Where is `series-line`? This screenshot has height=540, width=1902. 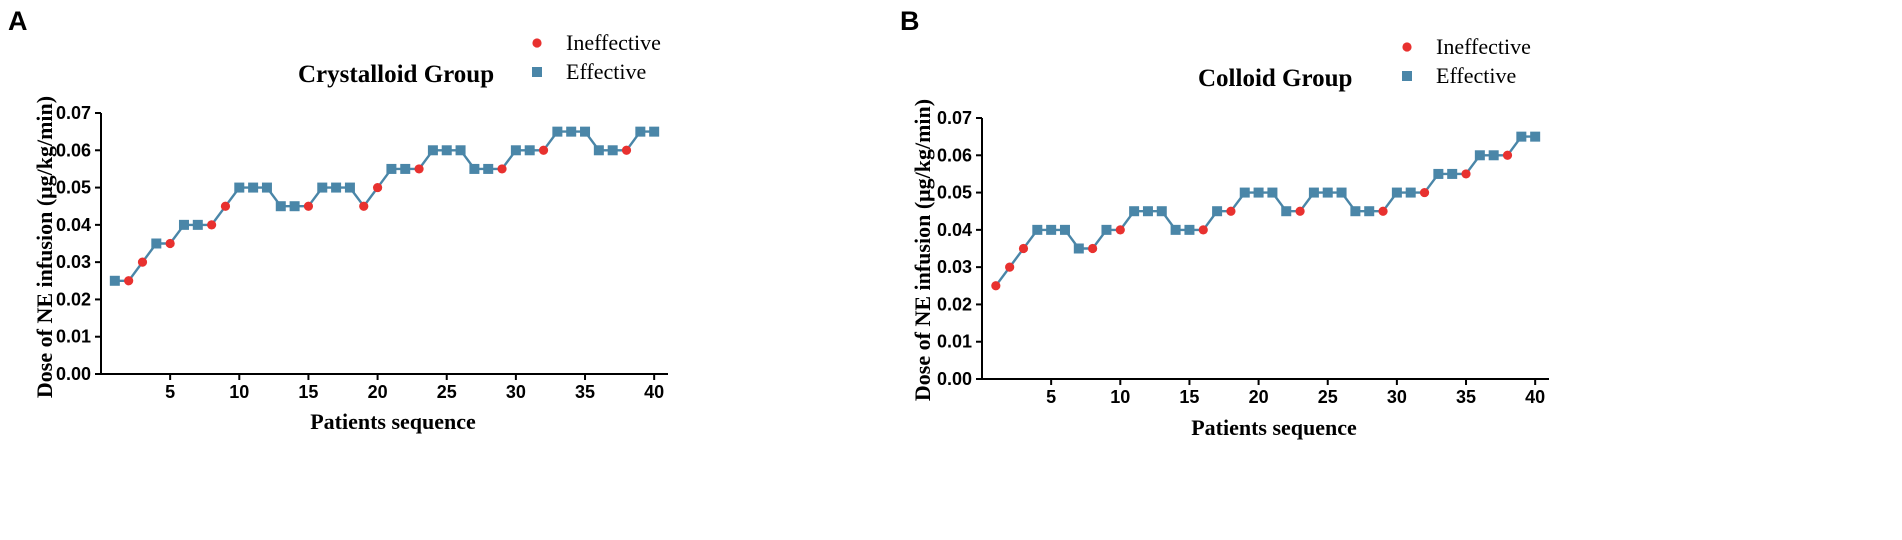
series-line is located at coordinates (1265, 211).